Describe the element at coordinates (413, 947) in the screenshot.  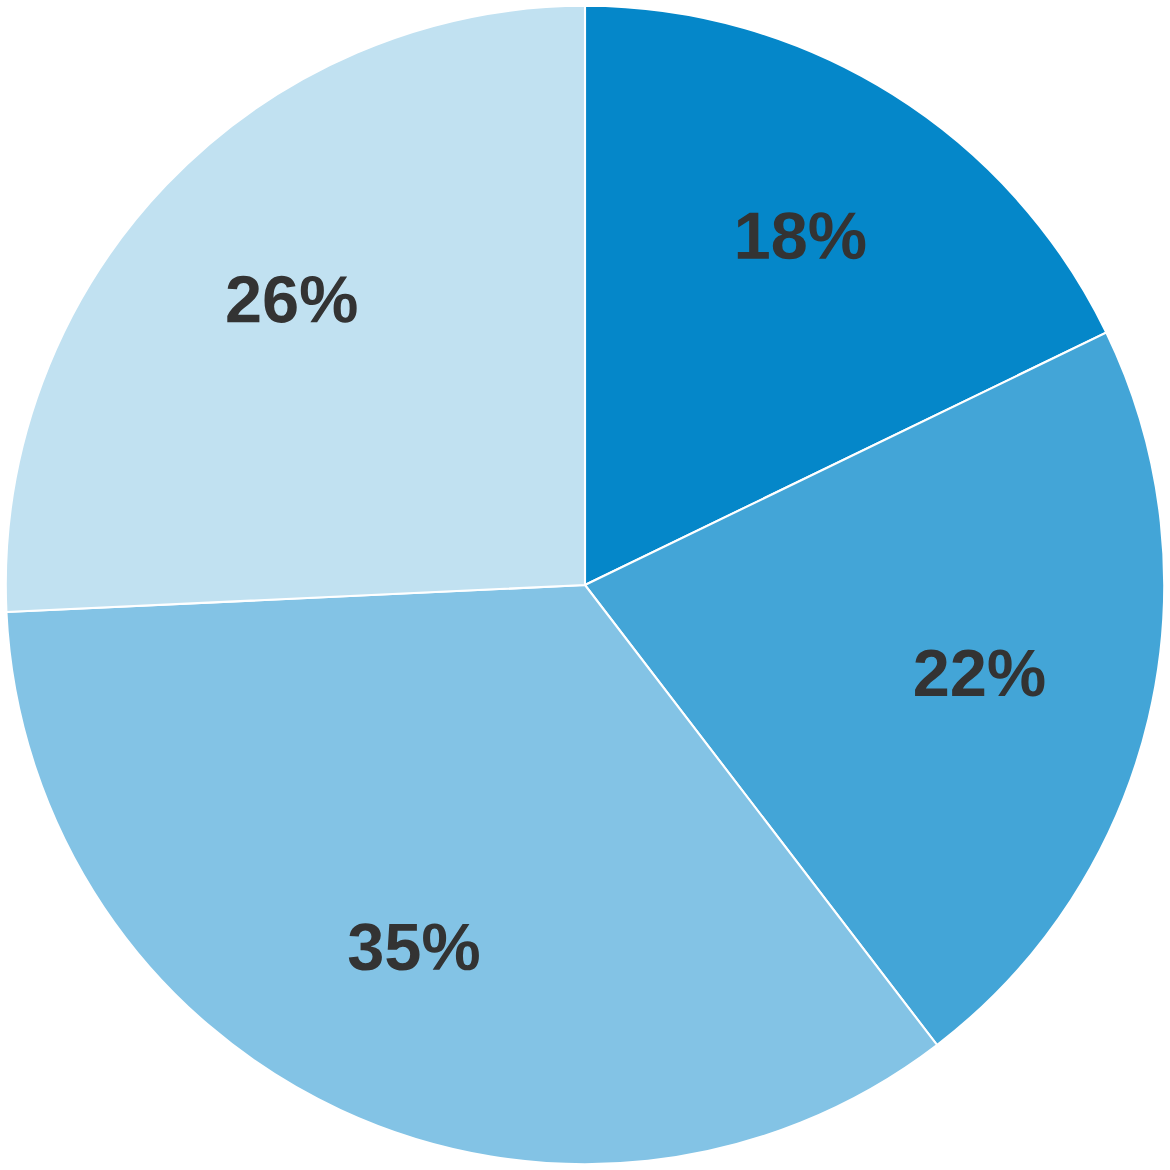
I see `data-label: 35%` at that location.